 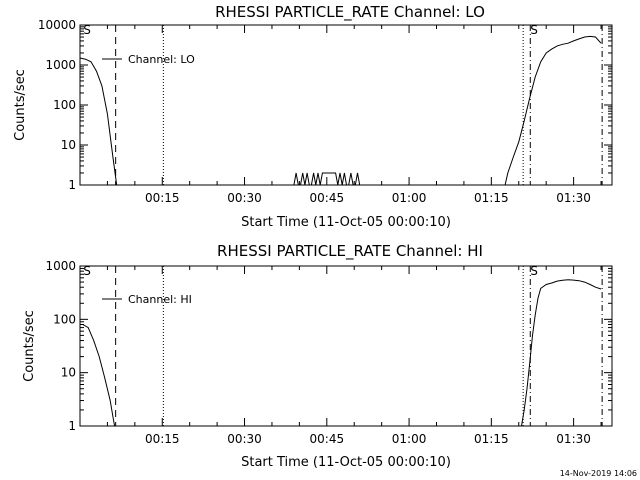 I want to click on chart-title: RHESSI PARTICLE_RATE Channel: HI, so click(x=350, y=251).